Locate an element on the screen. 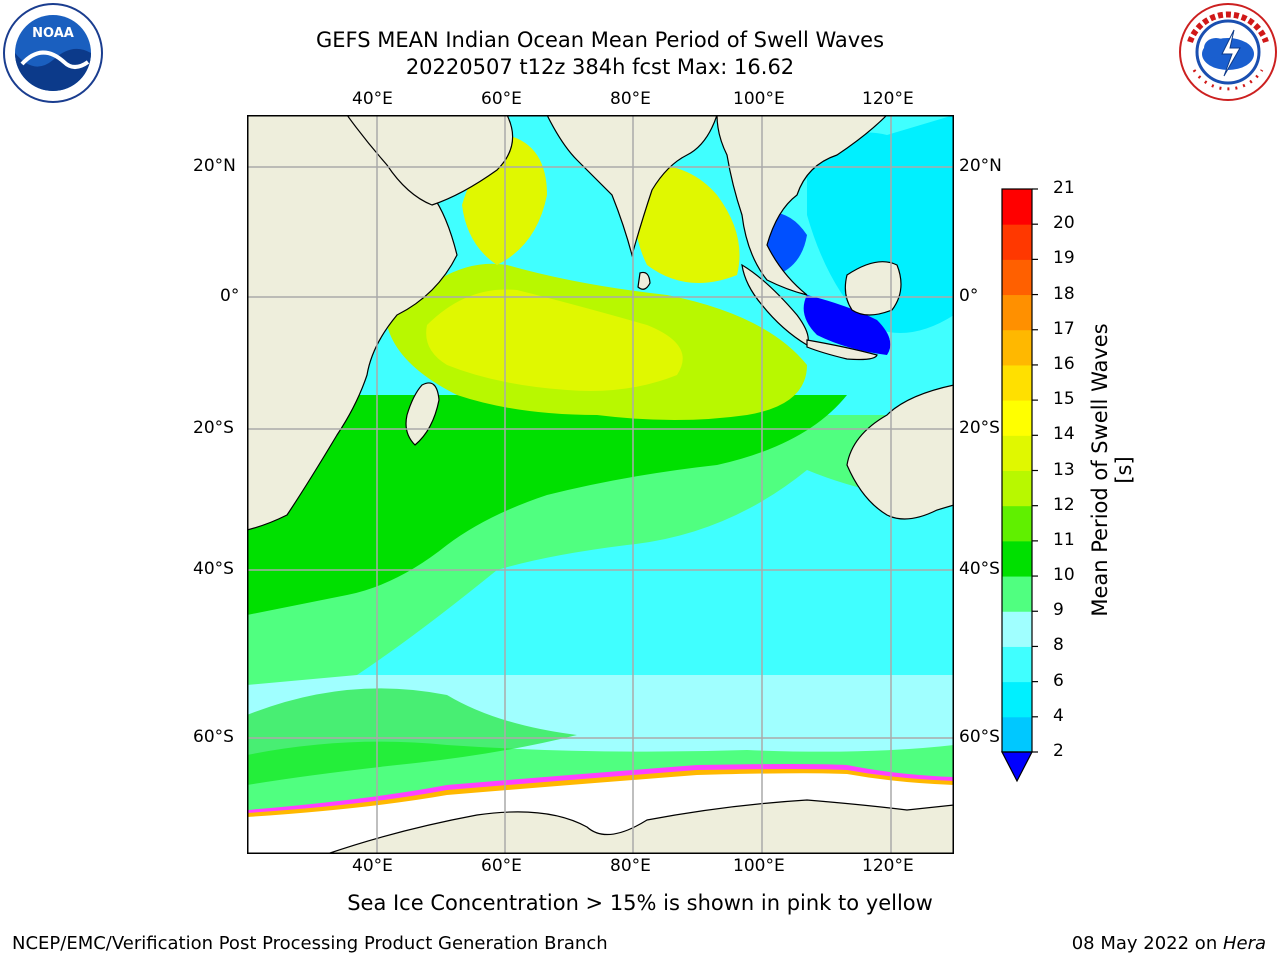 Image resolution: width=1280 pixels, height=960 pixels. swell-region-green-bright is located at coordinates (547, 505).